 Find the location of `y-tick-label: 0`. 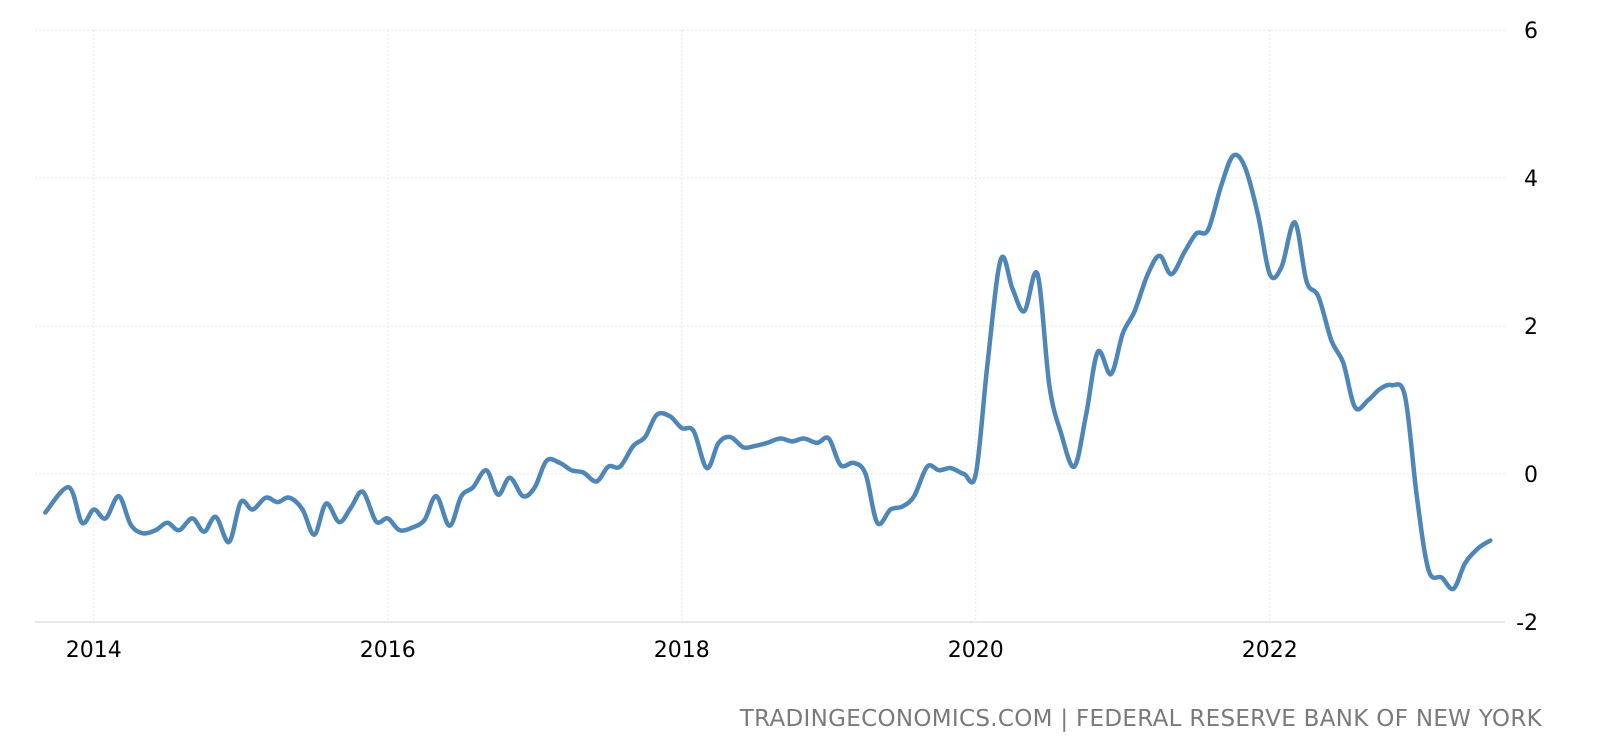

y-tick-label: 0 is located at coordinates (1531, 475).